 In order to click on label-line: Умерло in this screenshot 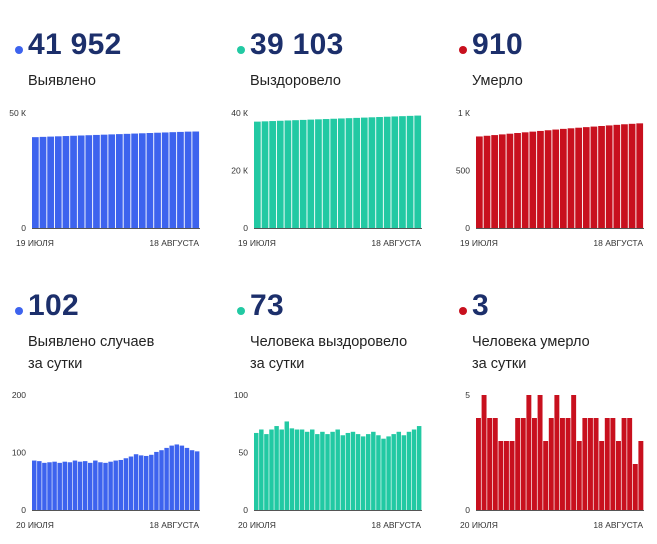, I will do `click(497, 81)`.